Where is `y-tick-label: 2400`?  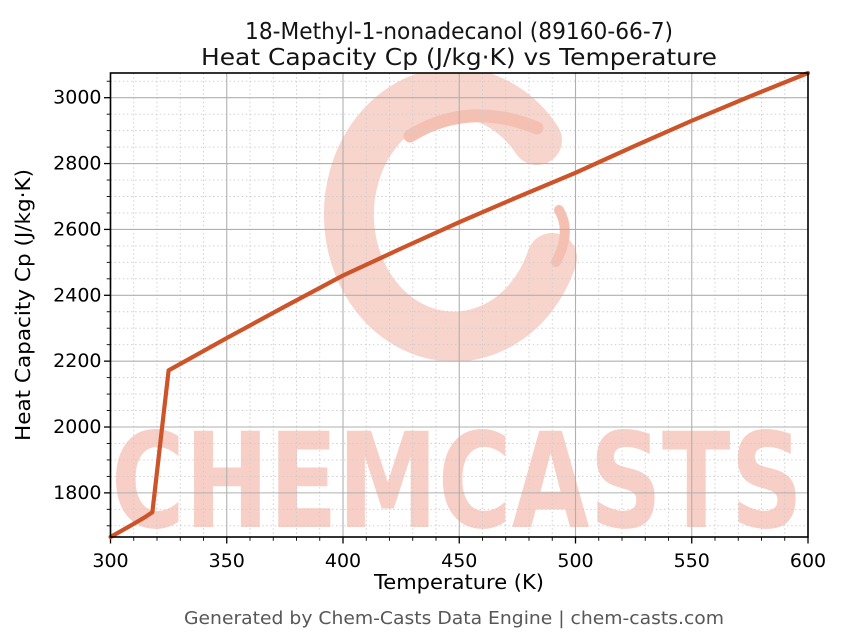
y-tick-label: 2400 is located at coordinates (77, 295).